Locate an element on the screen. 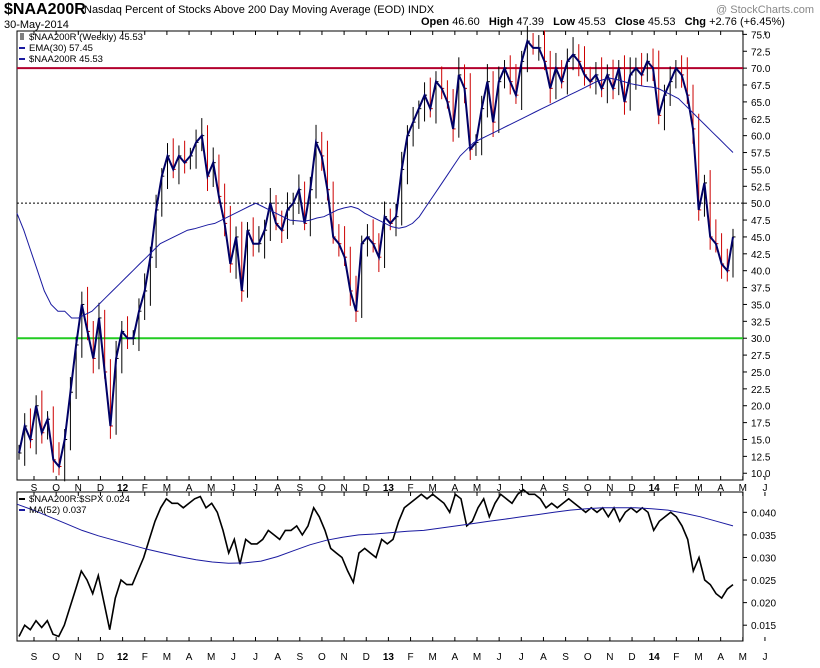 The image size is (820, 668). open-value: 46.60 is located at coordinates (466, 22).